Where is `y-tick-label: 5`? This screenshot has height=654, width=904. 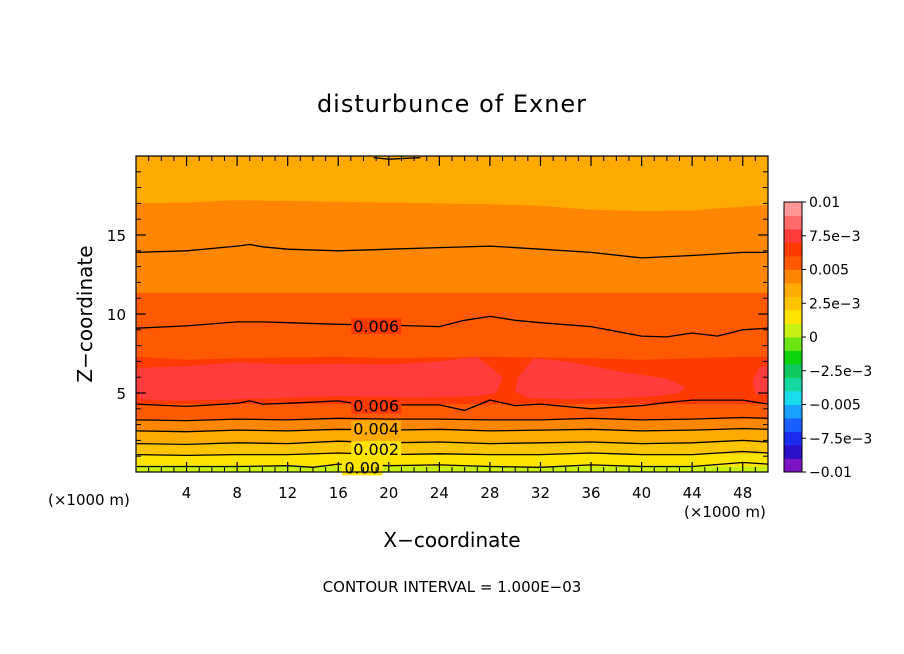 y-tick-label: 5 is located at coordinates (121, 394).